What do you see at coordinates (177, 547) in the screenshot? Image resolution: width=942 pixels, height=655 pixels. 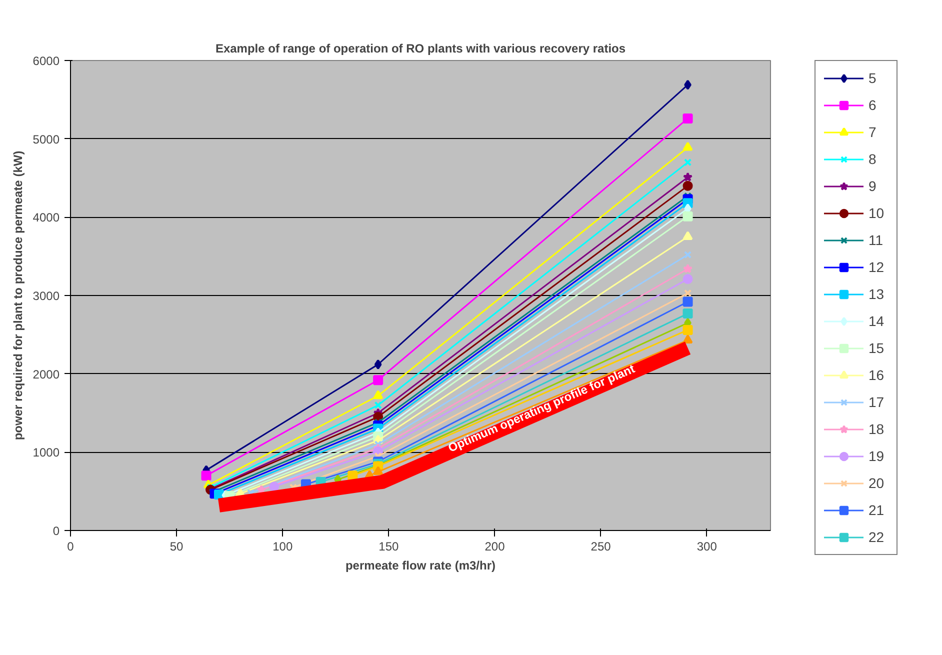 I see `x-tick-label: 50` at bounding box center [177, 547].